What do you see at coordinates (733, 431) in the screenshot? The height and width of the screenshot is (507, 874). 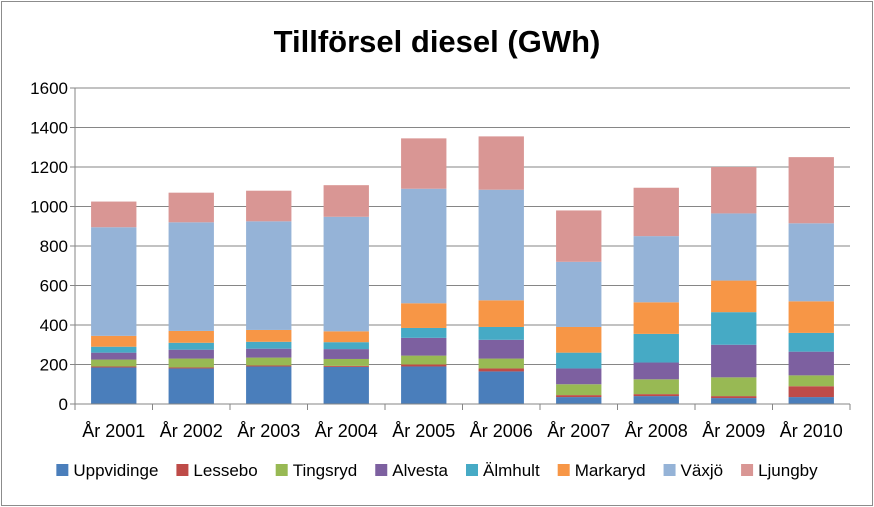 I see `x-tick-label: År 2009` at bounding box center [733, 431].